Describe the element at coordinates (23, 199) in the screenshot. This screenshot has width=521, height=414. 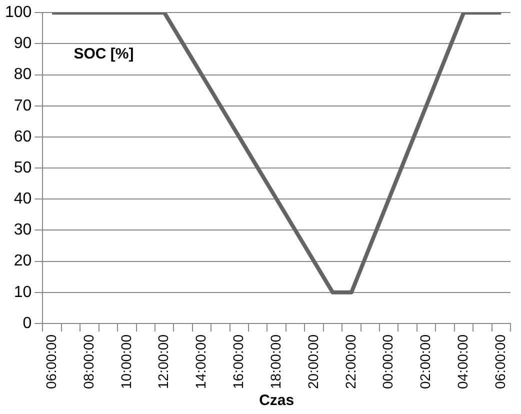
I see `y-tick-label: 40` at that location.